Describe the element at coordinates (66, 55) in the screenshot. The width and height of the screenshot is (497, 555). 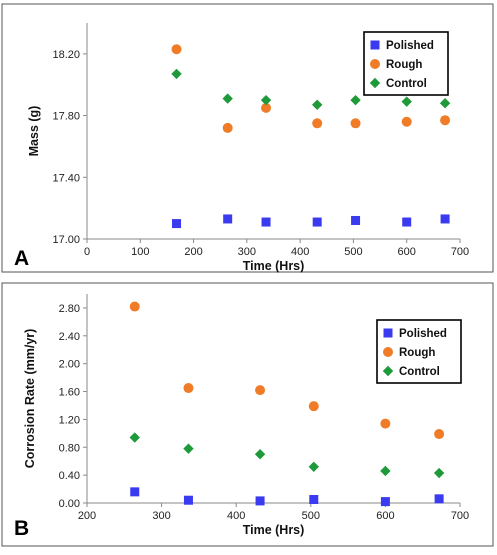
I see `y-tick-label: 18.20` at that location.